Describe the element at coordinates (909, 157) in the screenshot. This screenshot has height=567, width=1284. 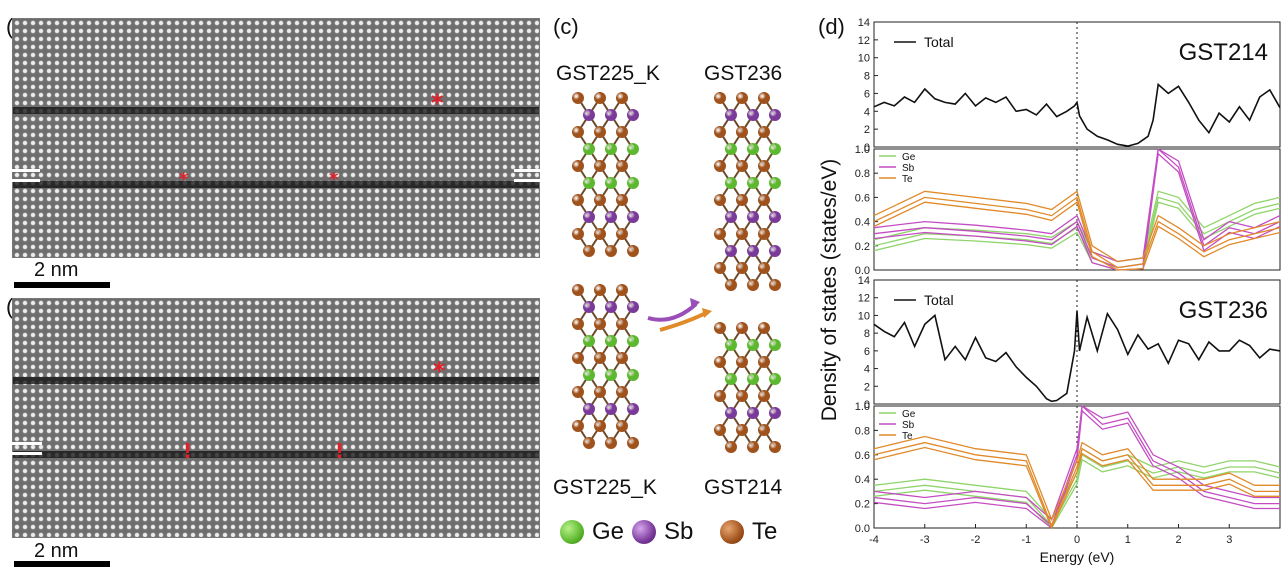
I see `legend-ge: Ge` at that location.